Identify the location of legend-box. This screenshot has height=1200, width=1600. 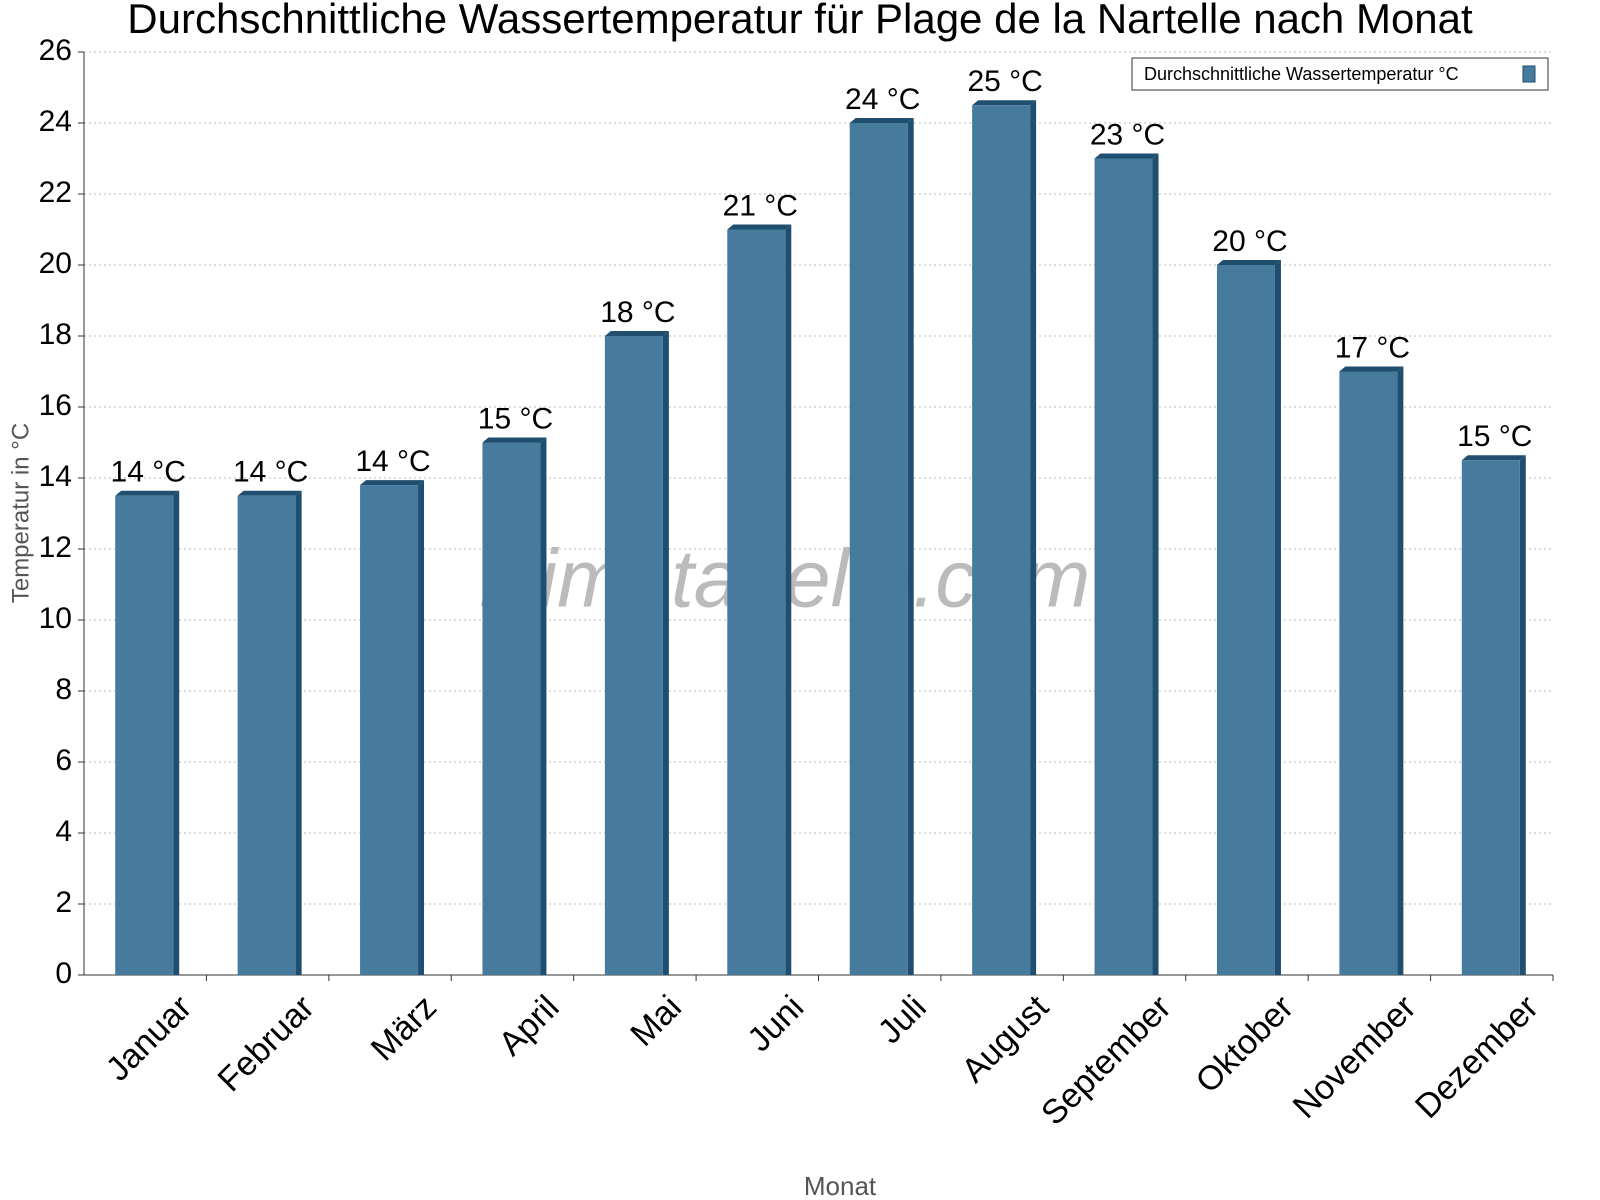
(1340, 74).